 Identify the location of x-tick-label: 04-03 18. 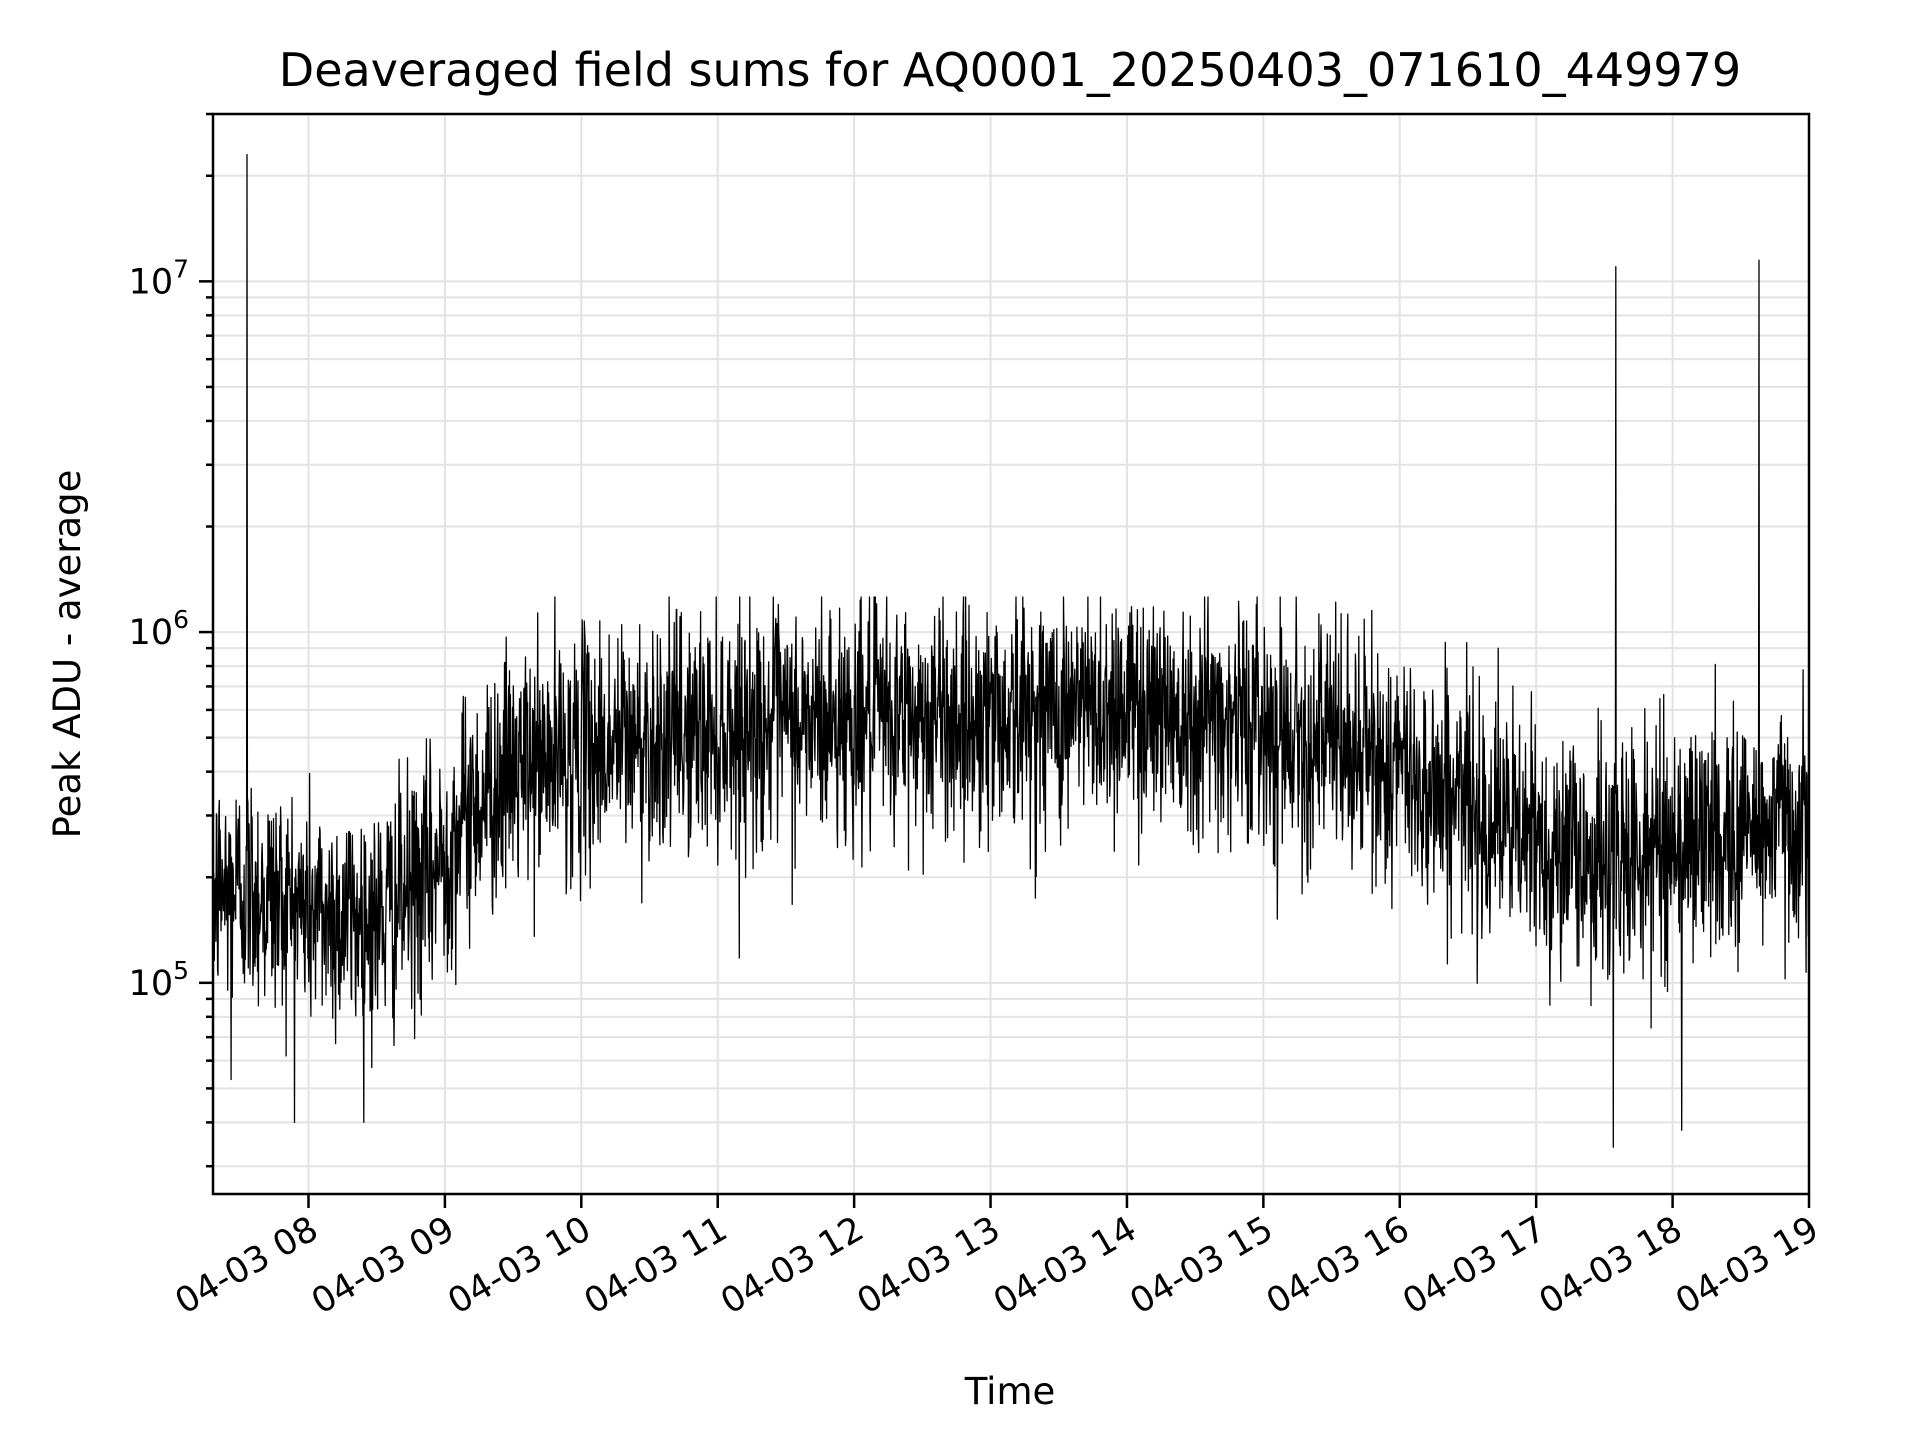
(1611, 1265).